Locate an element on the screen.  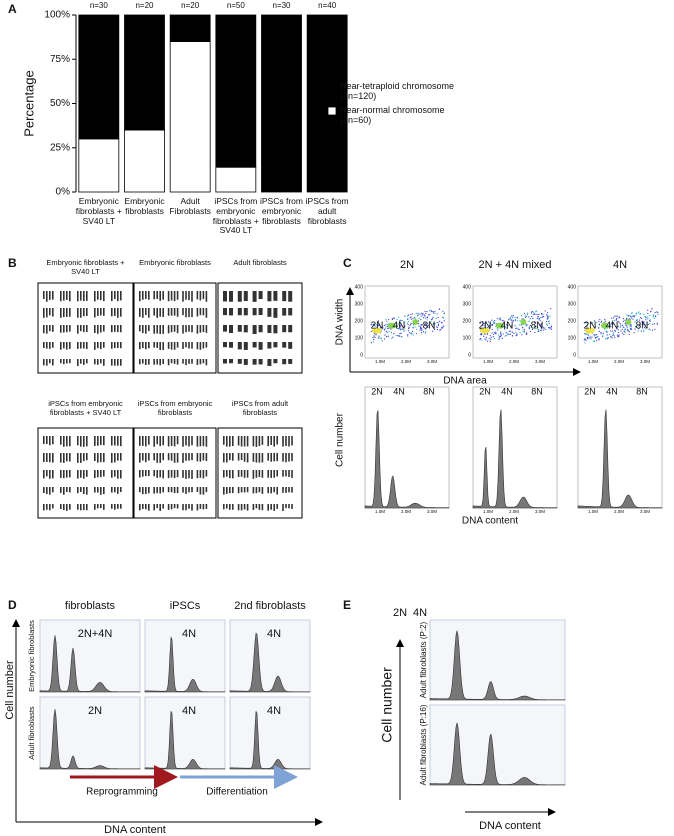
scatter-y-tick: 100 is located at coordinates (467, 338).